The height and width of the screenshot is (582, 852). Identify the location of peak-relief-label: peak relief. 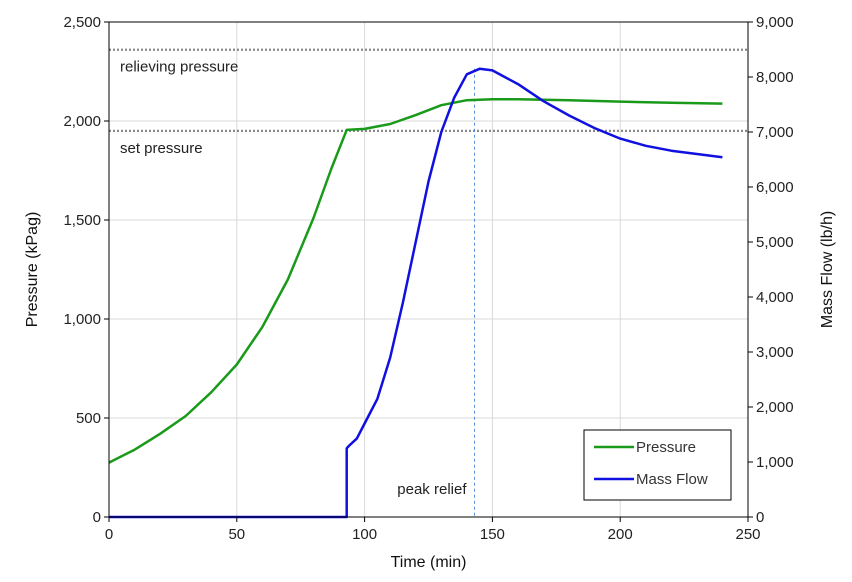
(432, 489).